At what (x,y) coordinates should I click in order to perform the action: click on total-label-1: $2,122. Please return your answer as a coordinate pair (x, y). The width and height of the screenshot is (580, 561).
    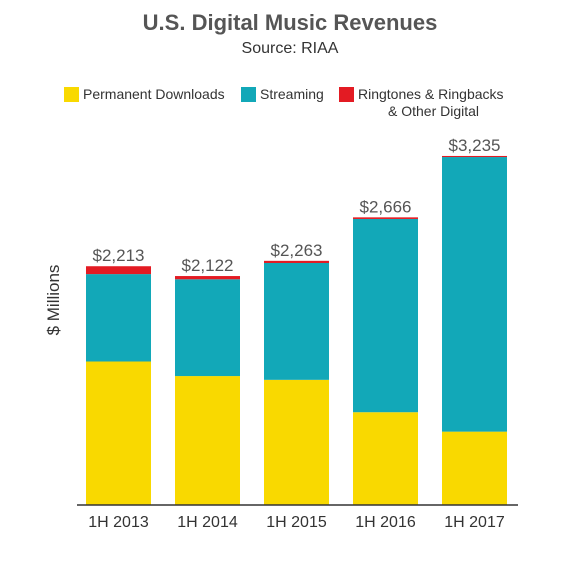
    Looking at the image, I should click on (208, 265).